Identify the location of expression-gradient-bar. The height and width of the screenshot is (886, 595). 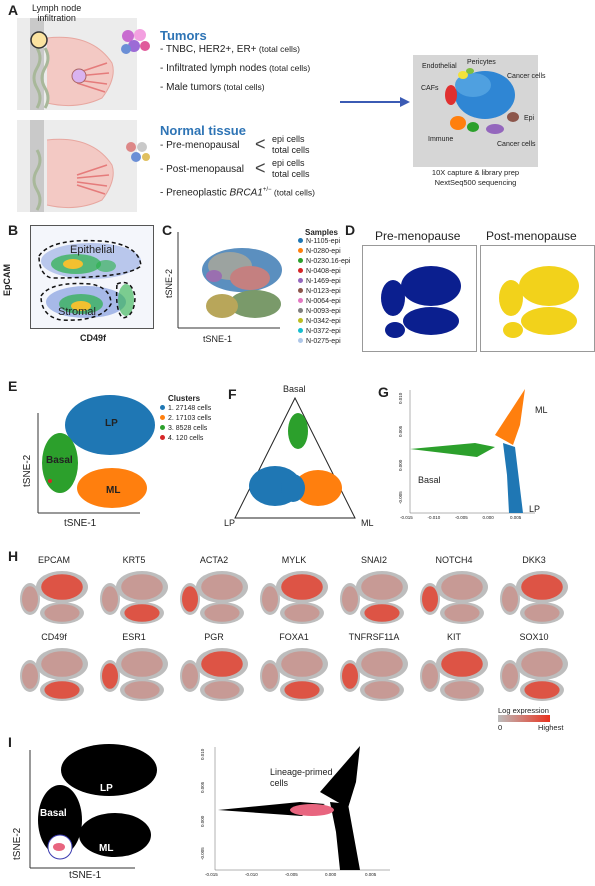
(524, 718).